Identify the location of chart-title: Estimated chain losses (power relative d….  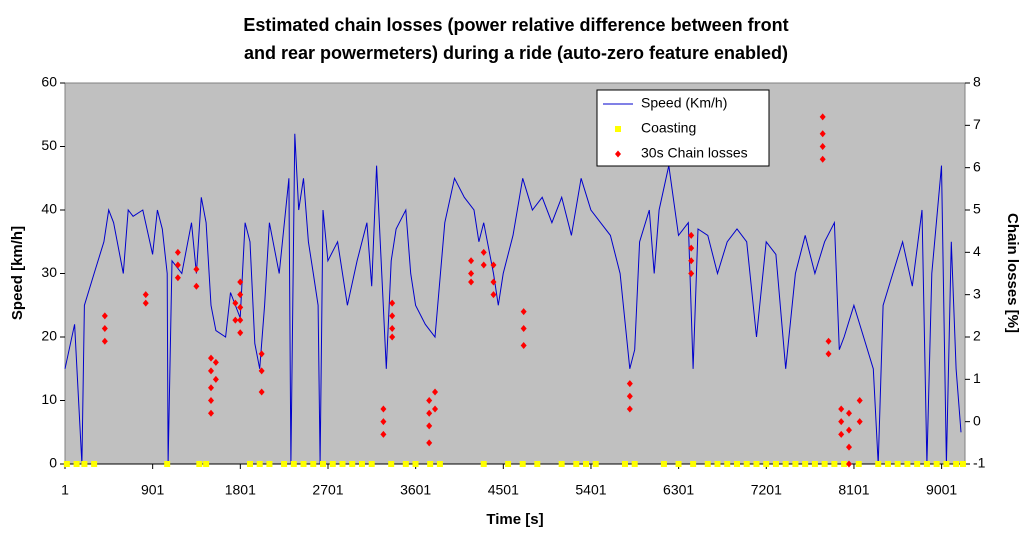
(515, 25).